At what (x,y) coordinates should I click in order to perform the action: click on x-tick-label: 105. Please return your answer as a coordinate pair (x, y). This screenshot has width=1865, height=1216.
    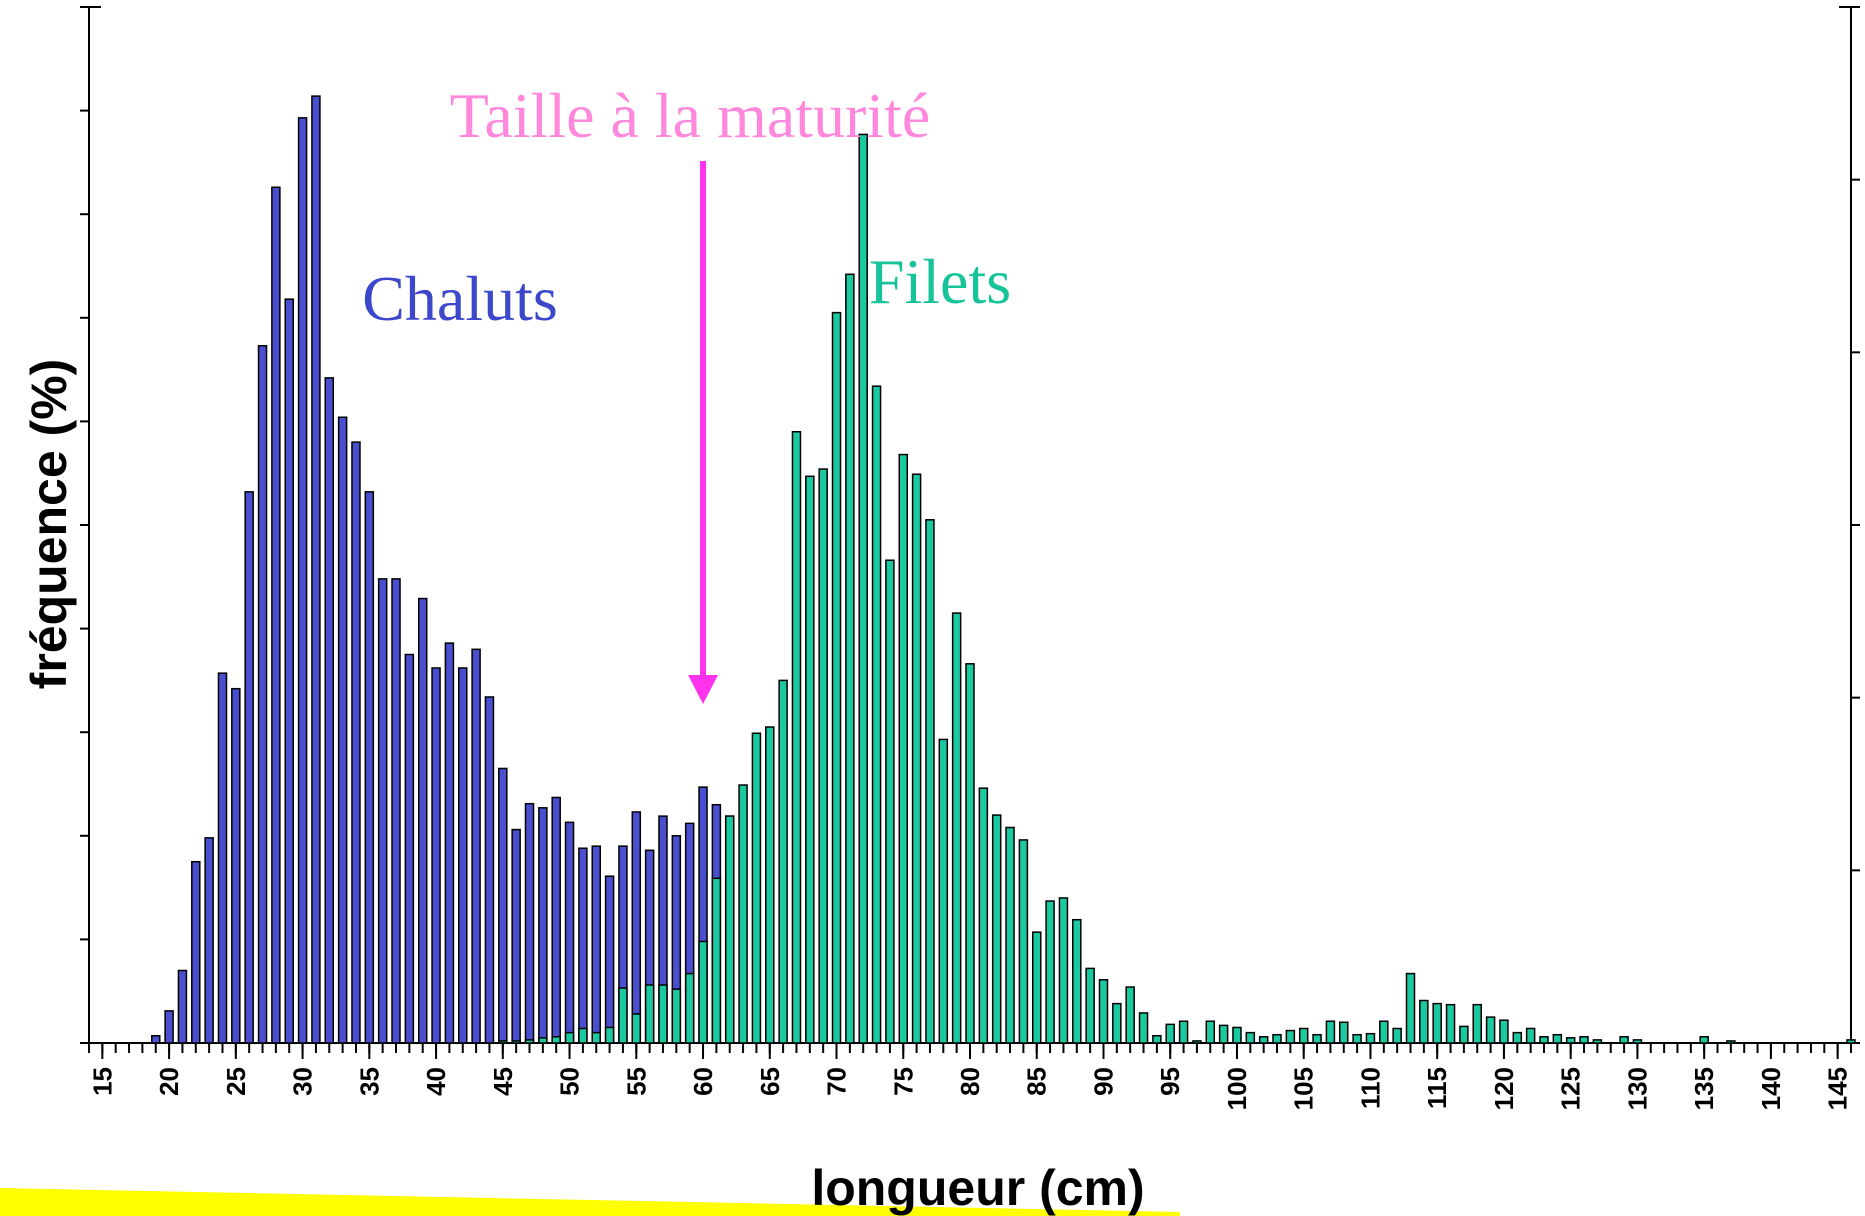
    Looking at the image, I should click on (1304, 1088).